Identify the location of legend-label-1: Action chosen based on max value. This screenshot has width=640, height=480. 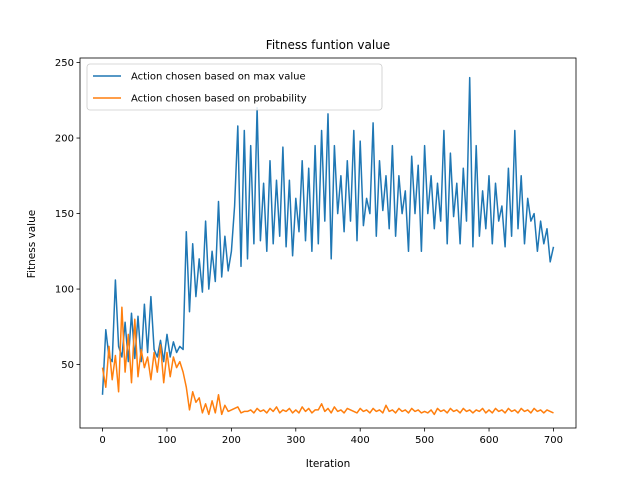
(218, 77).